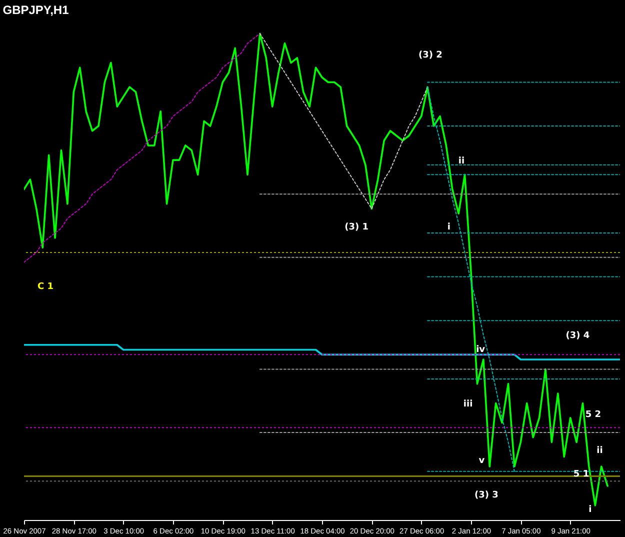 The width and height of the screenshot is (625, 537). I want to click on annotation: v, so click(481, 461).